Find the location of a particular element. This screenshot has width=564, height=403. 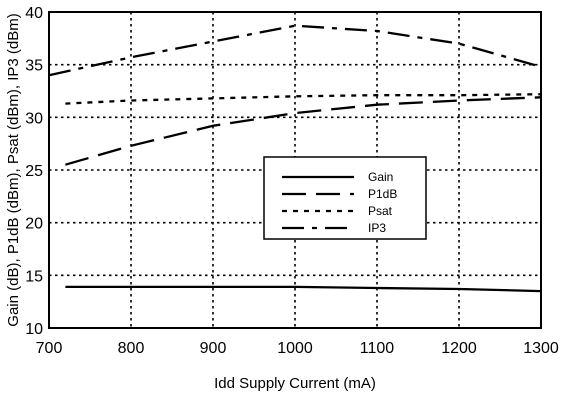

x-tick-label: 700 is located at coordinates (49, 348).